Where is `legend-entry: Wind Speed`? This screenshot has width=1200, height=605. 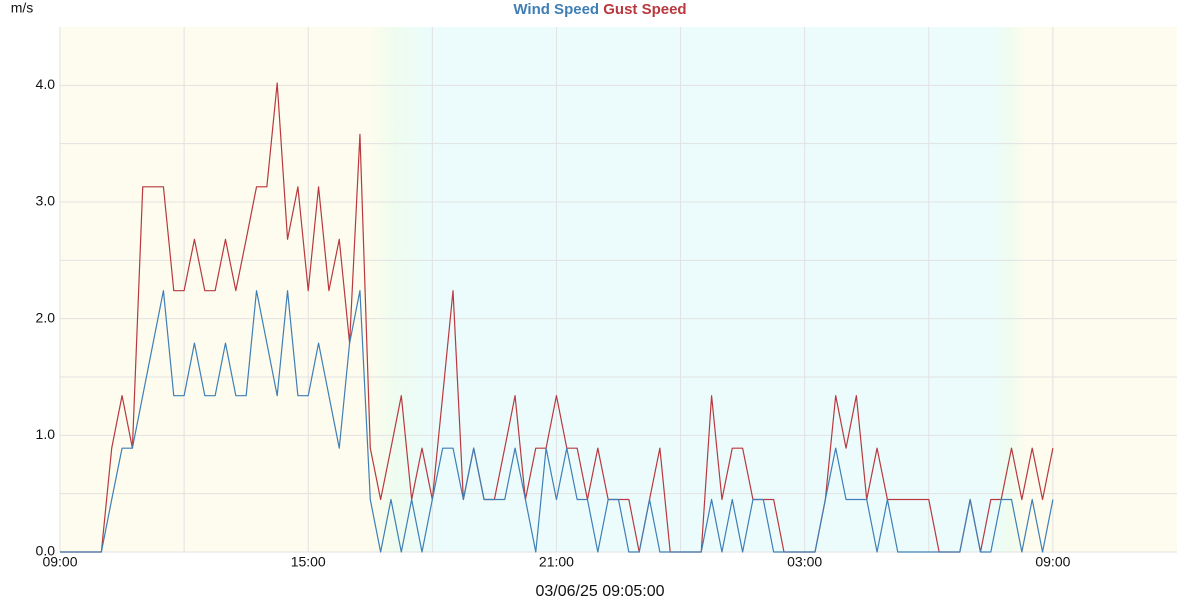
legend-entry: Wind Speed is located at coordinates (556, 9).